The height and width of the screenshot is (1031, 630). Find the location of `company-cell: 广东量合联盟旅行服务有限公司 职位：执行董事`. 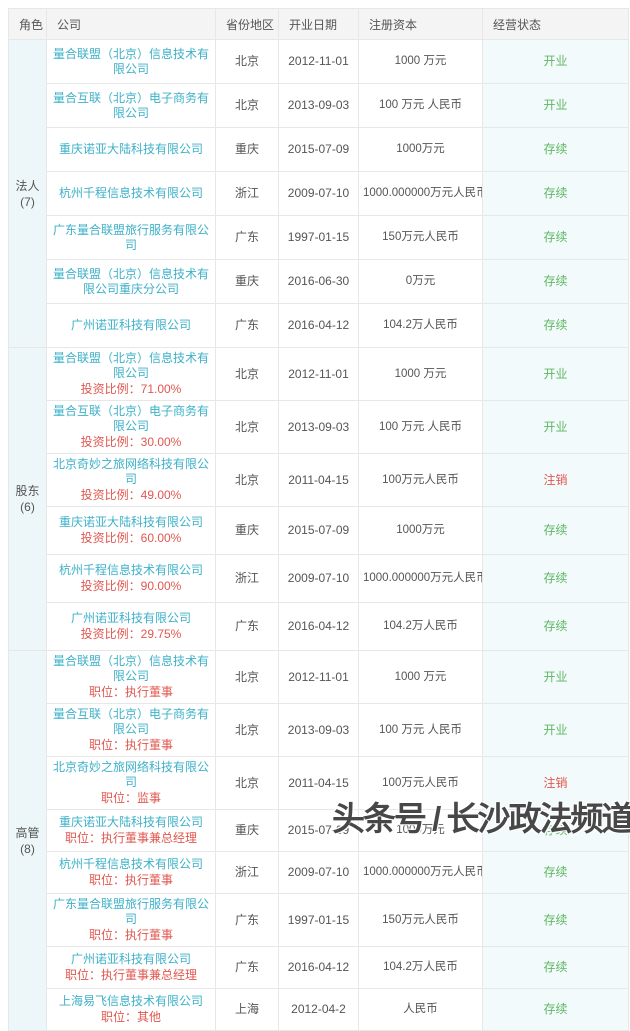

company-cell: 广东量合联盟旅行服务有限公司 职位：执行董事 is located at coordinates (131, 920).